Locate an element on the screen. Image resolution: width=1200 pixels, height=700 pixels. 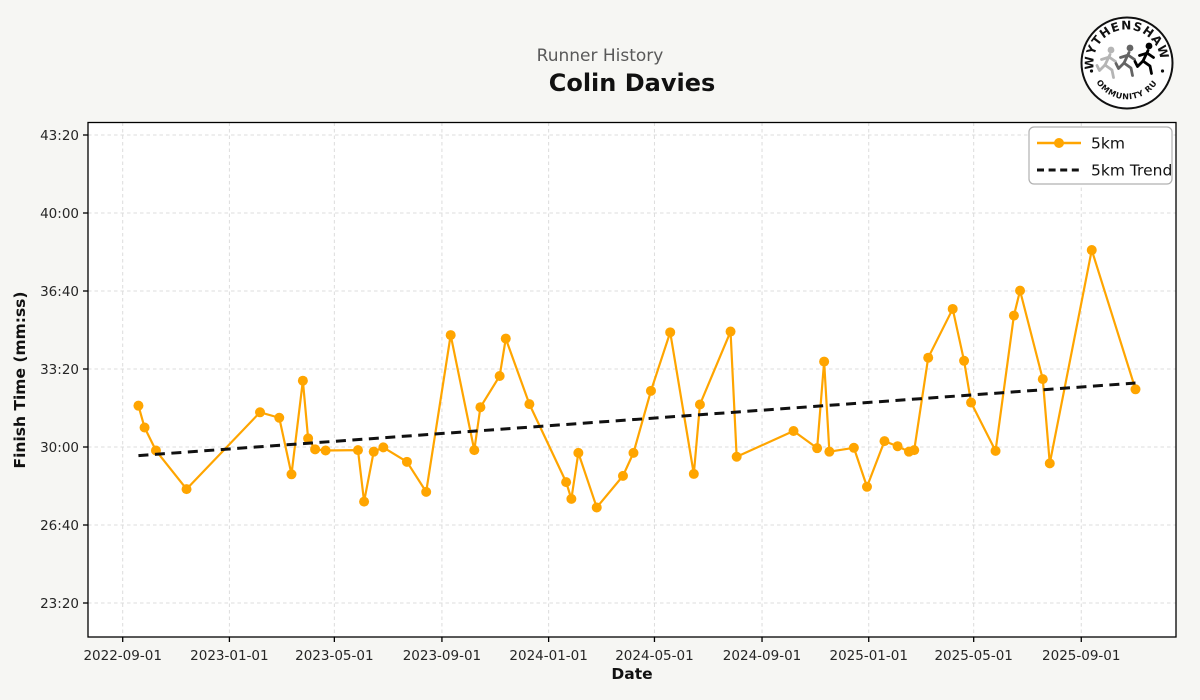
y-tick-label: 33:20 is located at coordinates (59, 370).